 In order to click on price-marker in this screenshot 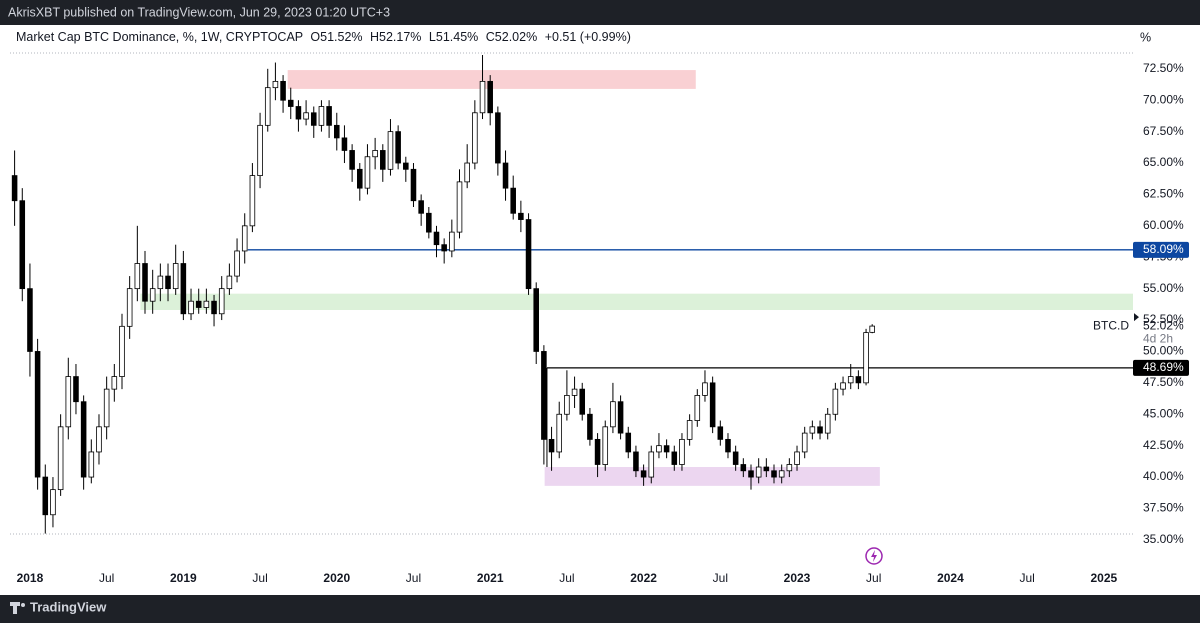, I will do `click(1136, 317)`.